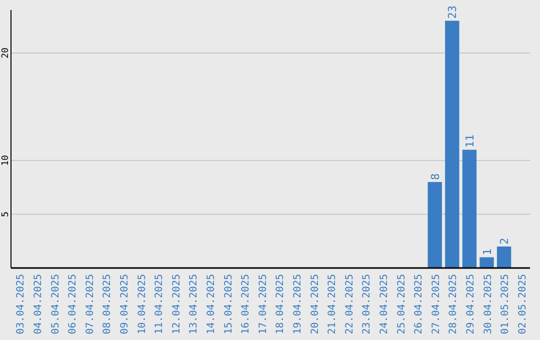  Describe the element at coordinates (332, 304) in the screenshot. I see `x-tick-label: 21.04.2025` at that location.